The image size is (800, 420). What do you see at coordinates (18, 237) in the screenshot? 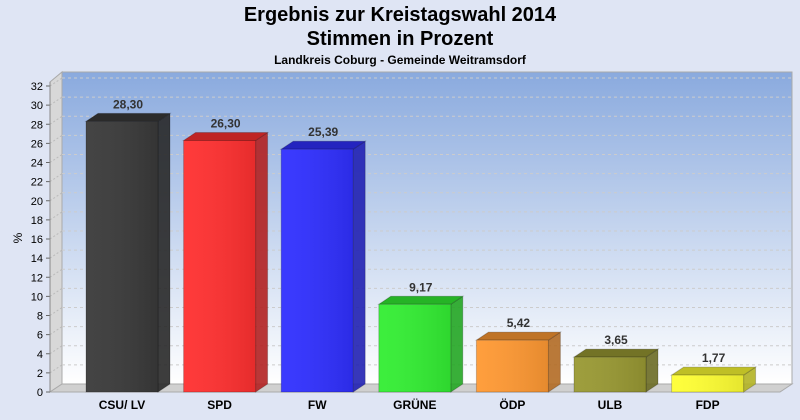
I see `y-axis-label: %` at bounding box center [18, 237].